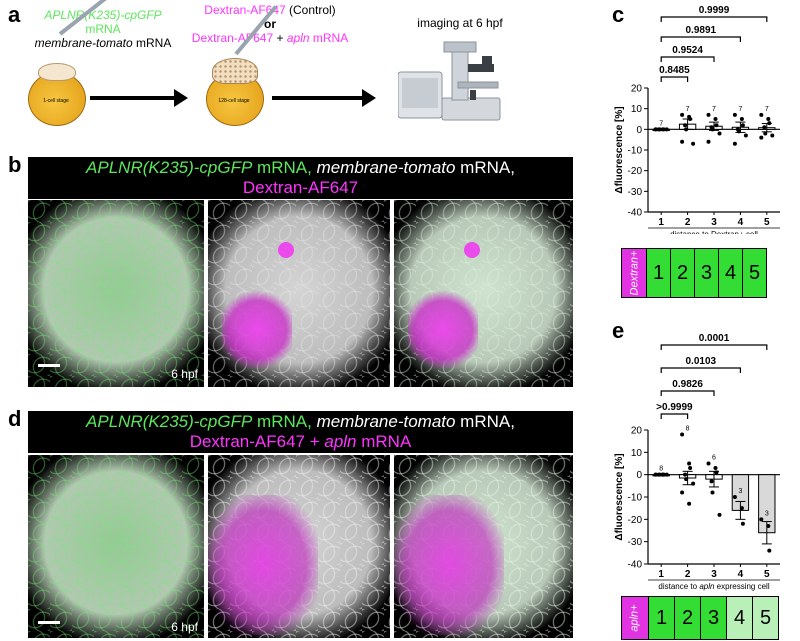 Image resolution: width=800 pixels, height=641 pixels. I want to click on key-c-origin: Dextran+, so click(634, 273).